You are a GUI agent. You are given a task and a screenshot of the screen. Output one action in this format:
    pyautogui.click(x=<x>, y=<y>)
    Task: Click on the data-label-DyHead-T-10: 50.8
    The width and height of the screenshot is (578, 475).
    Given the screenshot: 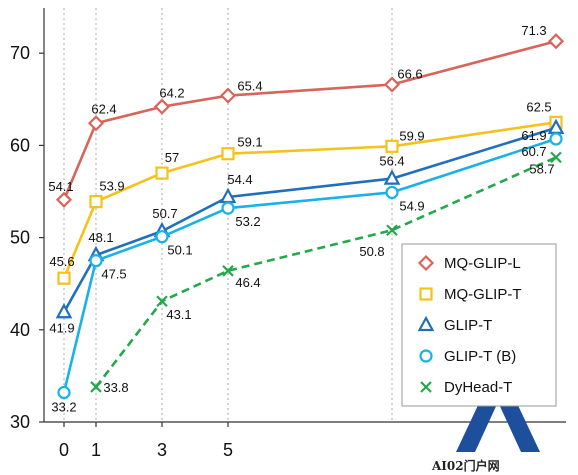 What is the action you would take?
    pyautogui.click(x=371, y=251)
    